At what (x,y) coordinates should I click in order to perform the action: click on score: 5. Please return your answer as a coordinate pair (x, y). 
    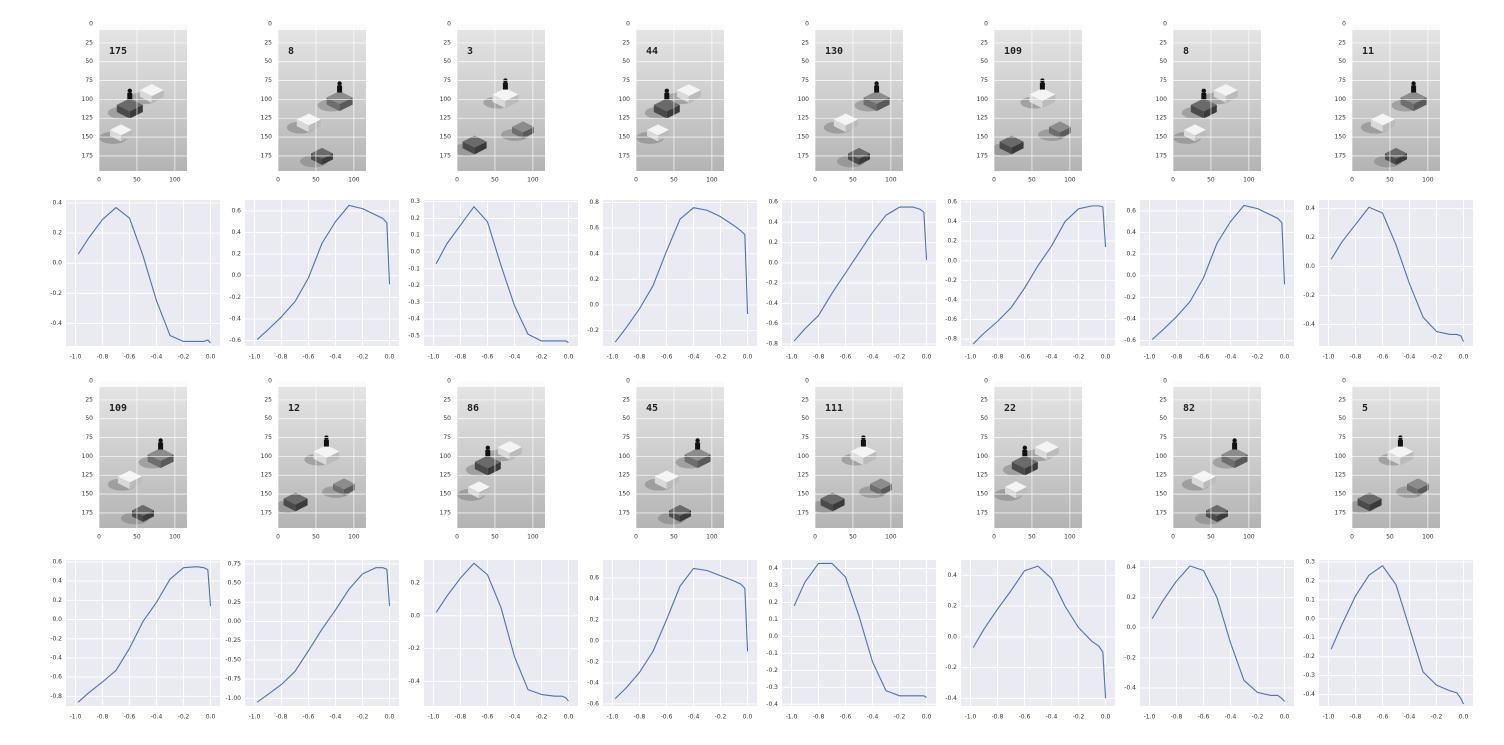
    Looking at the image, I should click on (1365, 408).